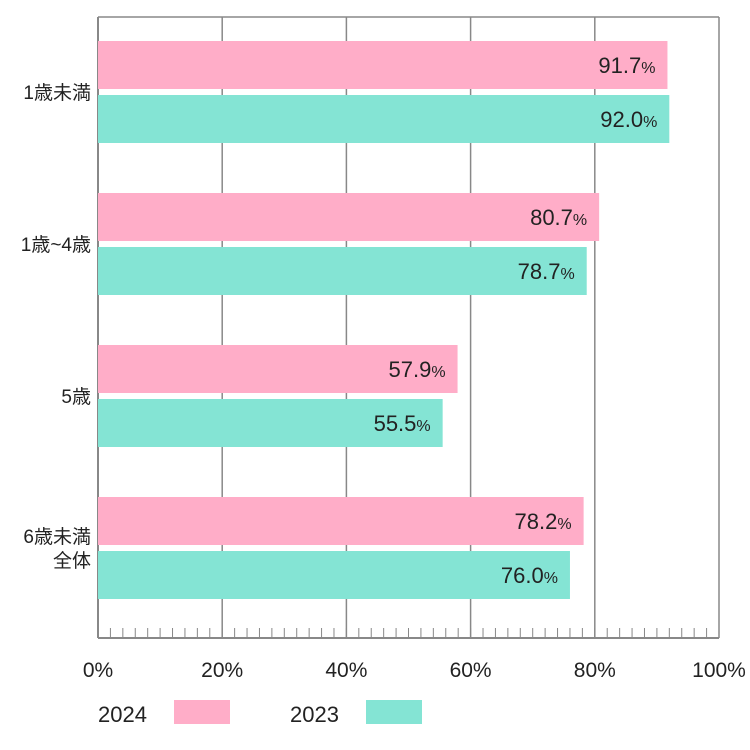 Image resolution: width=750 pixels, height=750 pixels. What do you see at coordinates (122, 714) in the screenshot?
I see `legend-label-2024: 2024` at bounding box center [122, 714].